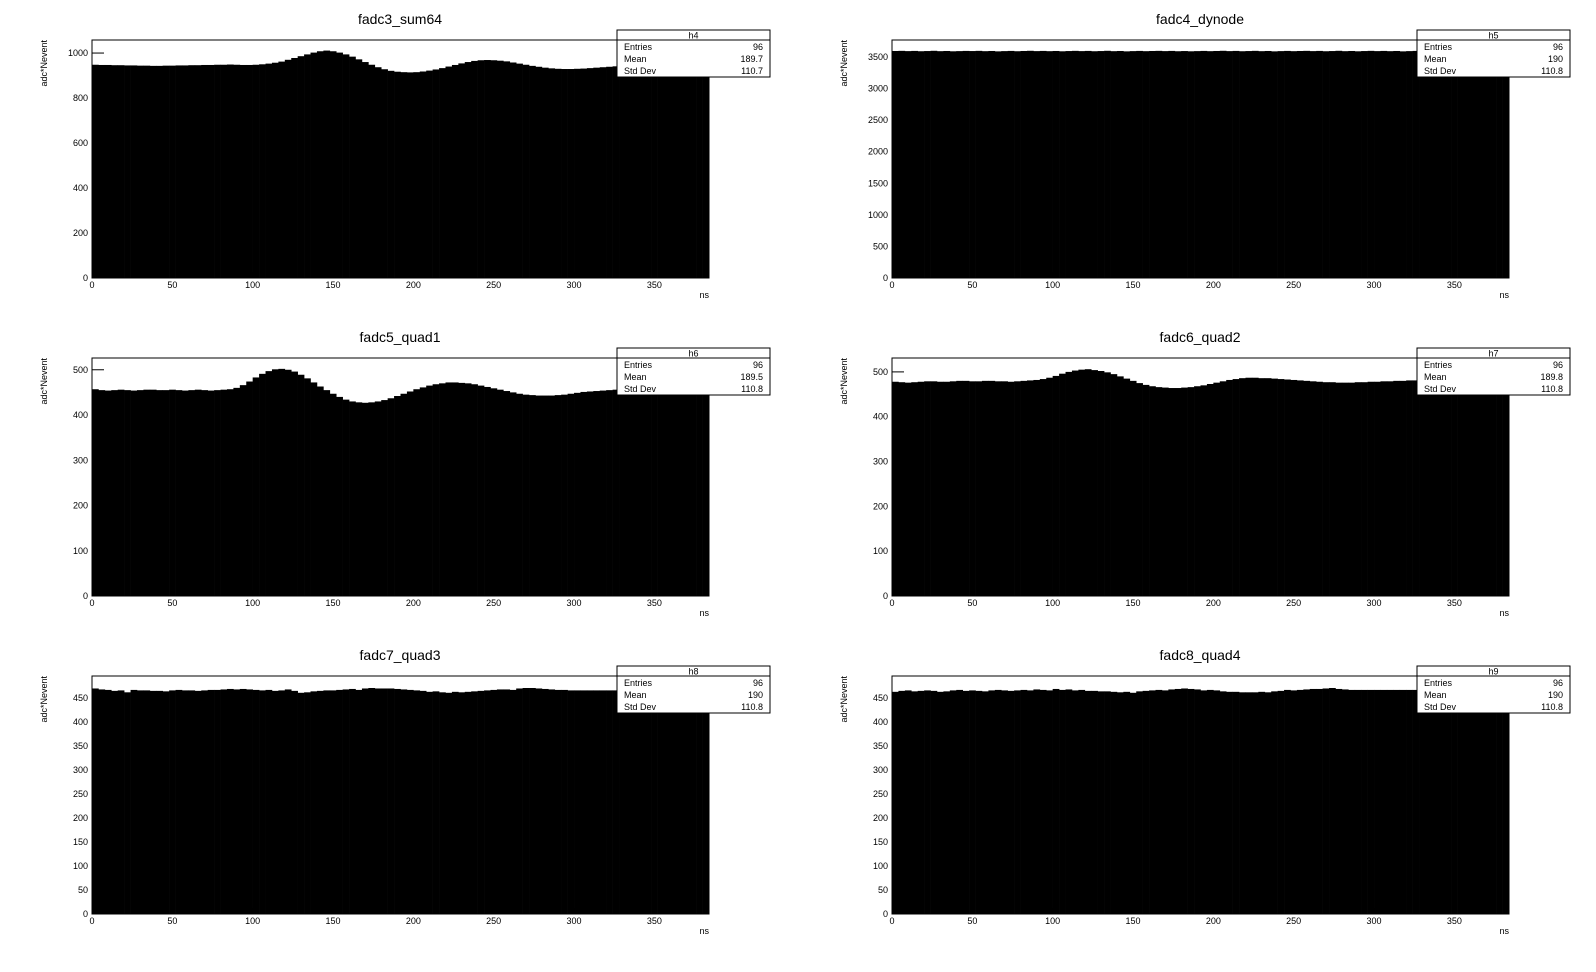 Image resolution: width=1596 pixels, height=972 pixels. What do you see at coordinates (80, 370) in the screenshot?
I see `y-tick-label: 500` at bounding box center [80, 370].